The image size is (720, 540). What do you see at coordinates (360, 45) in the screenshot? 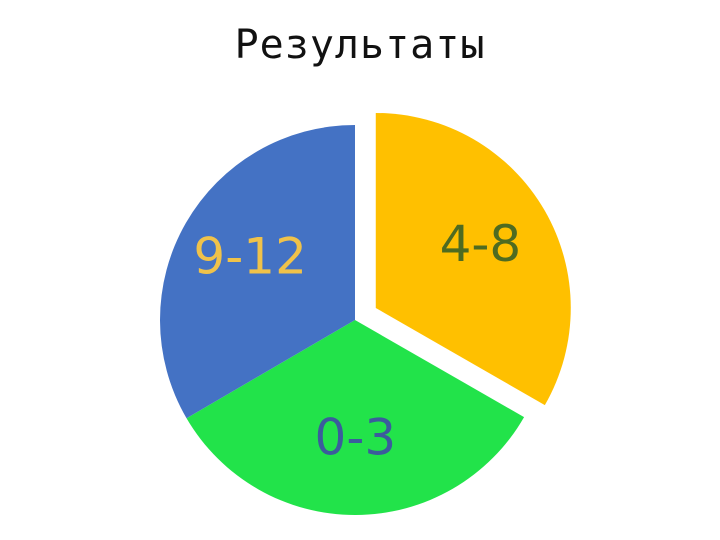
I see `chart-title: Результаты` at bounding box center [360, 45].